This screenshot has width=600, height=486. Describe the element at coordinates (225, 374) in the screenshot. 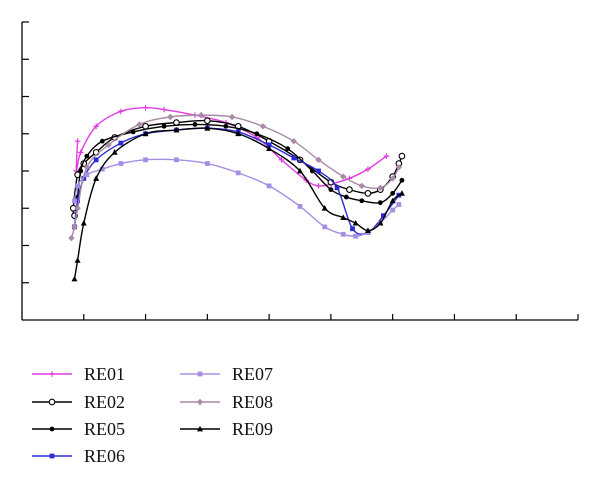

I see `legend-item-re07: RE07` at that location.